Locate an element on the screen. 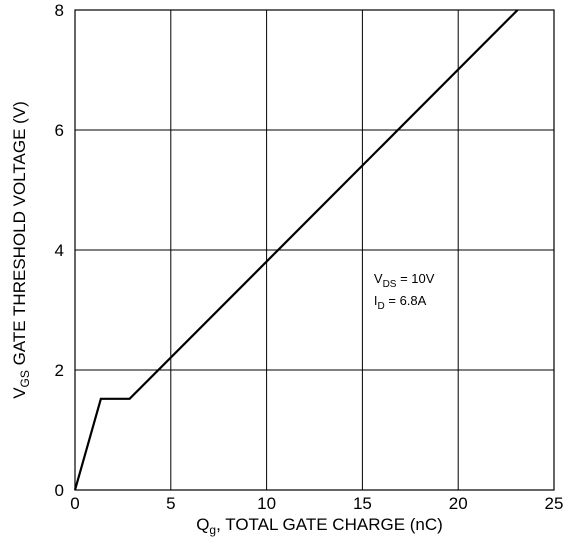  y-axis-title: VGS GATE THRESHOLD VOLTAGE (V) is located at coordinates (21, 250).